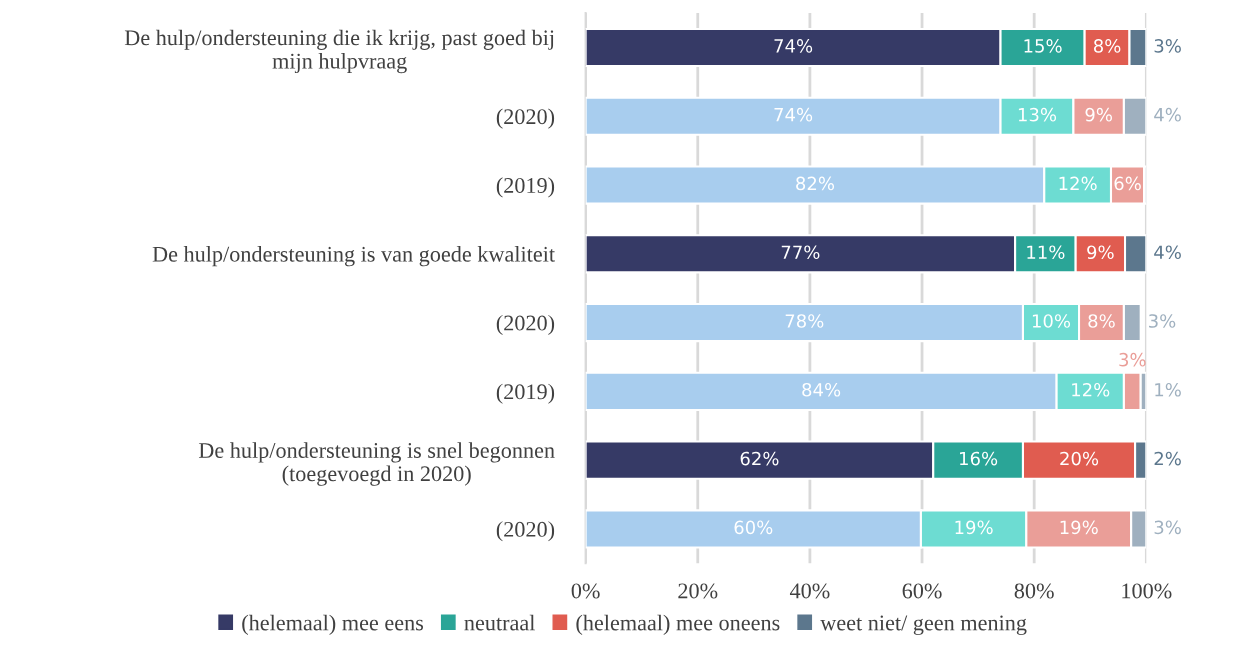 This screenshot has height=655, width=1246. I want to click on x-tick-label: 0%, so click(585, 591).